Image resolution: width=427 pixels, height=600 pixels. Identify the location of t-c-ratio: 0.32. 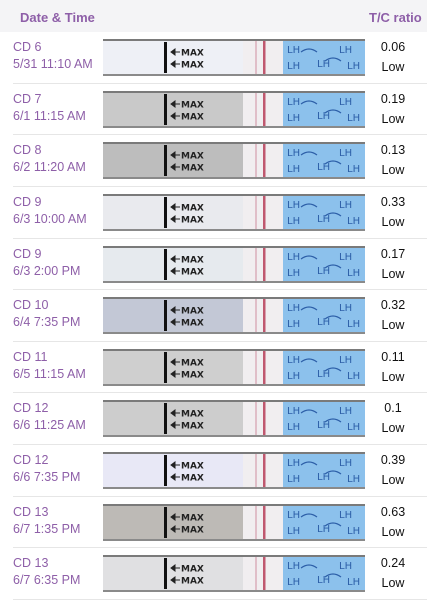
(393, 305).